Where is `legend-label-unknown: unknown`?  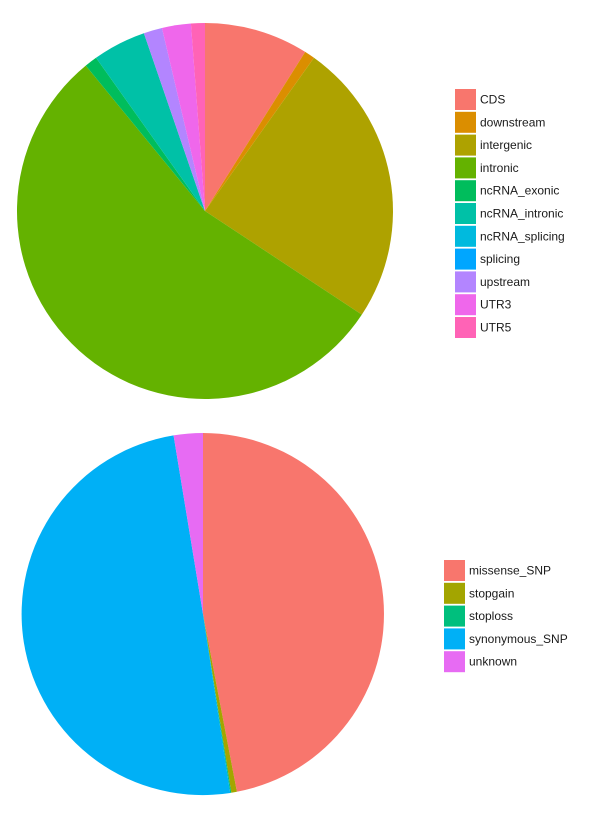 legend-label-unknown: unknown is located at coordinates (493, 662).